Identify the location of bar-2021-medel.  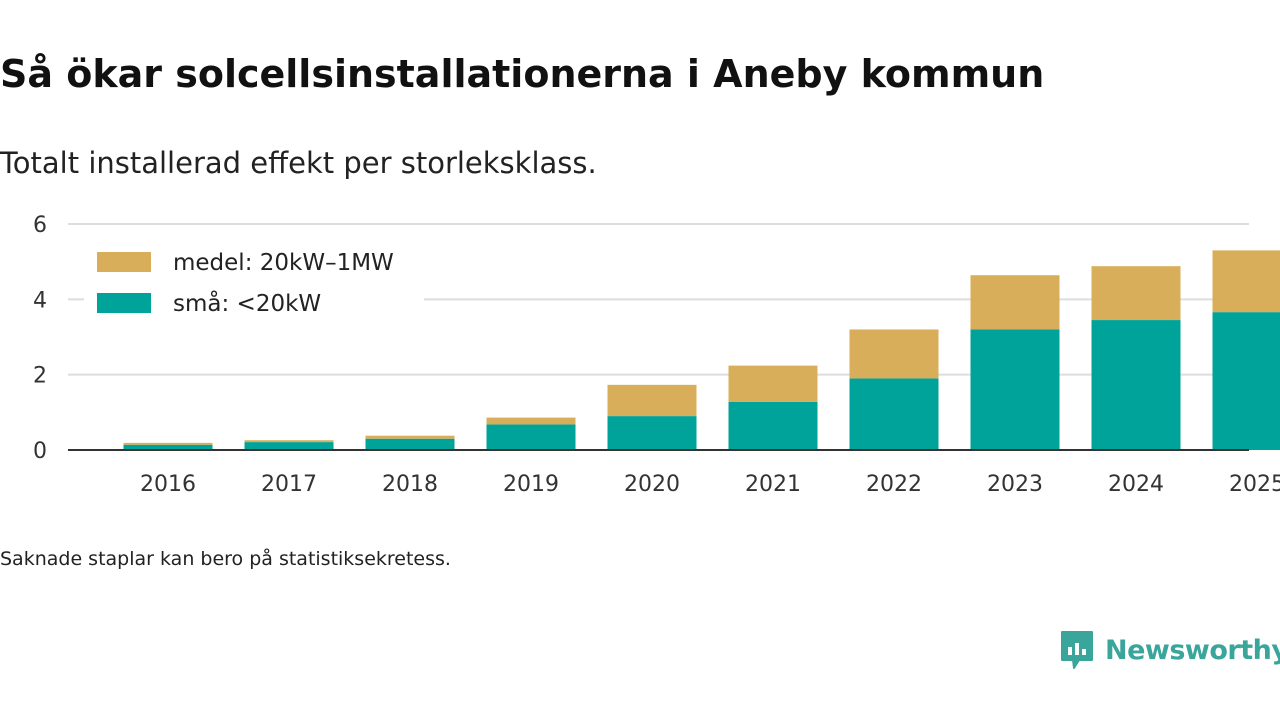
(773, 383).